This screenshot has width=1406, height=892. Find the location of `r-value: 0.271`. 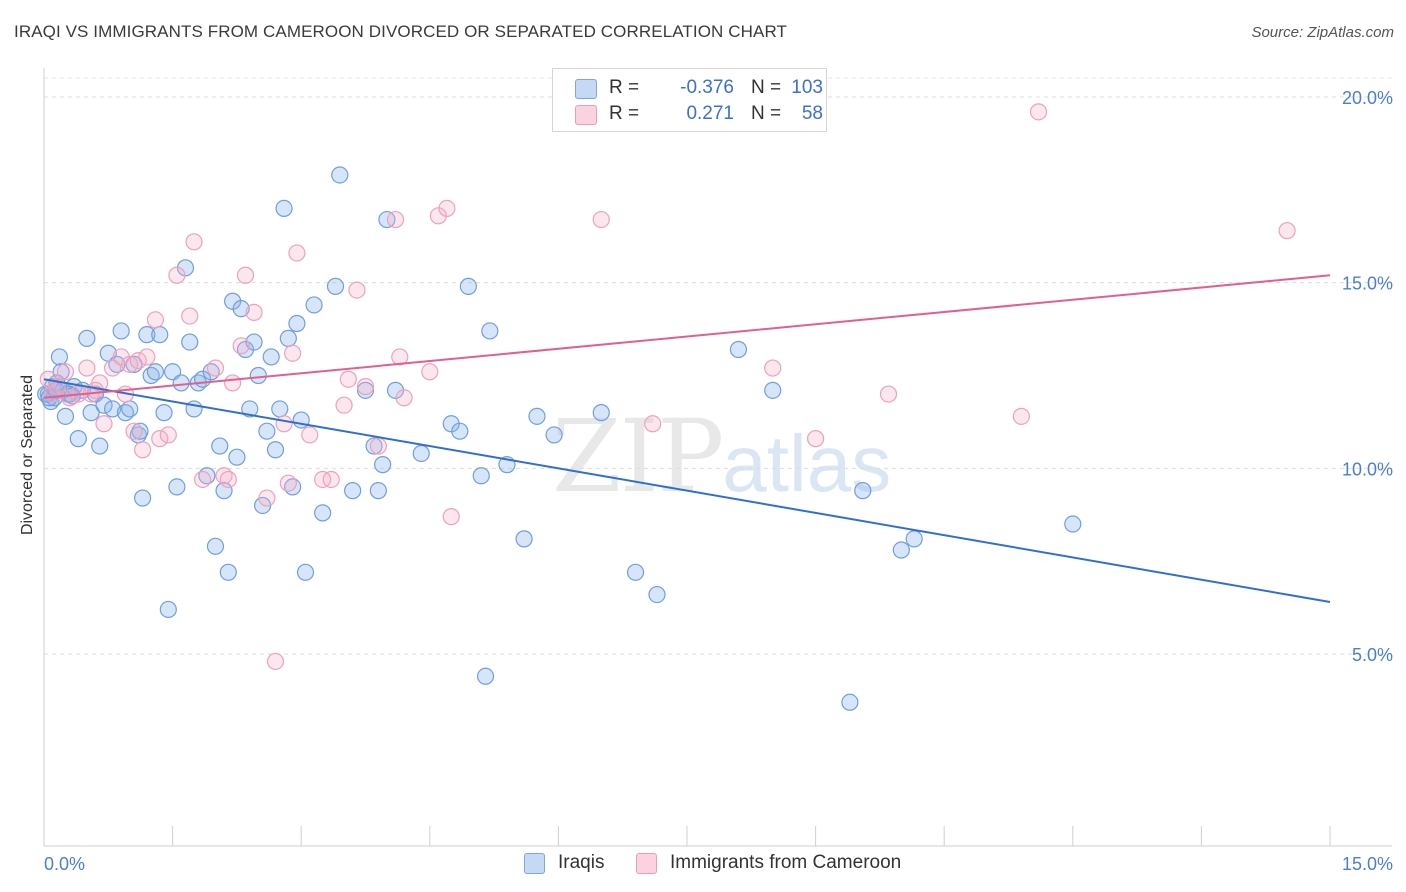

r-value: 0.271 is located at coordinates (710, 113).